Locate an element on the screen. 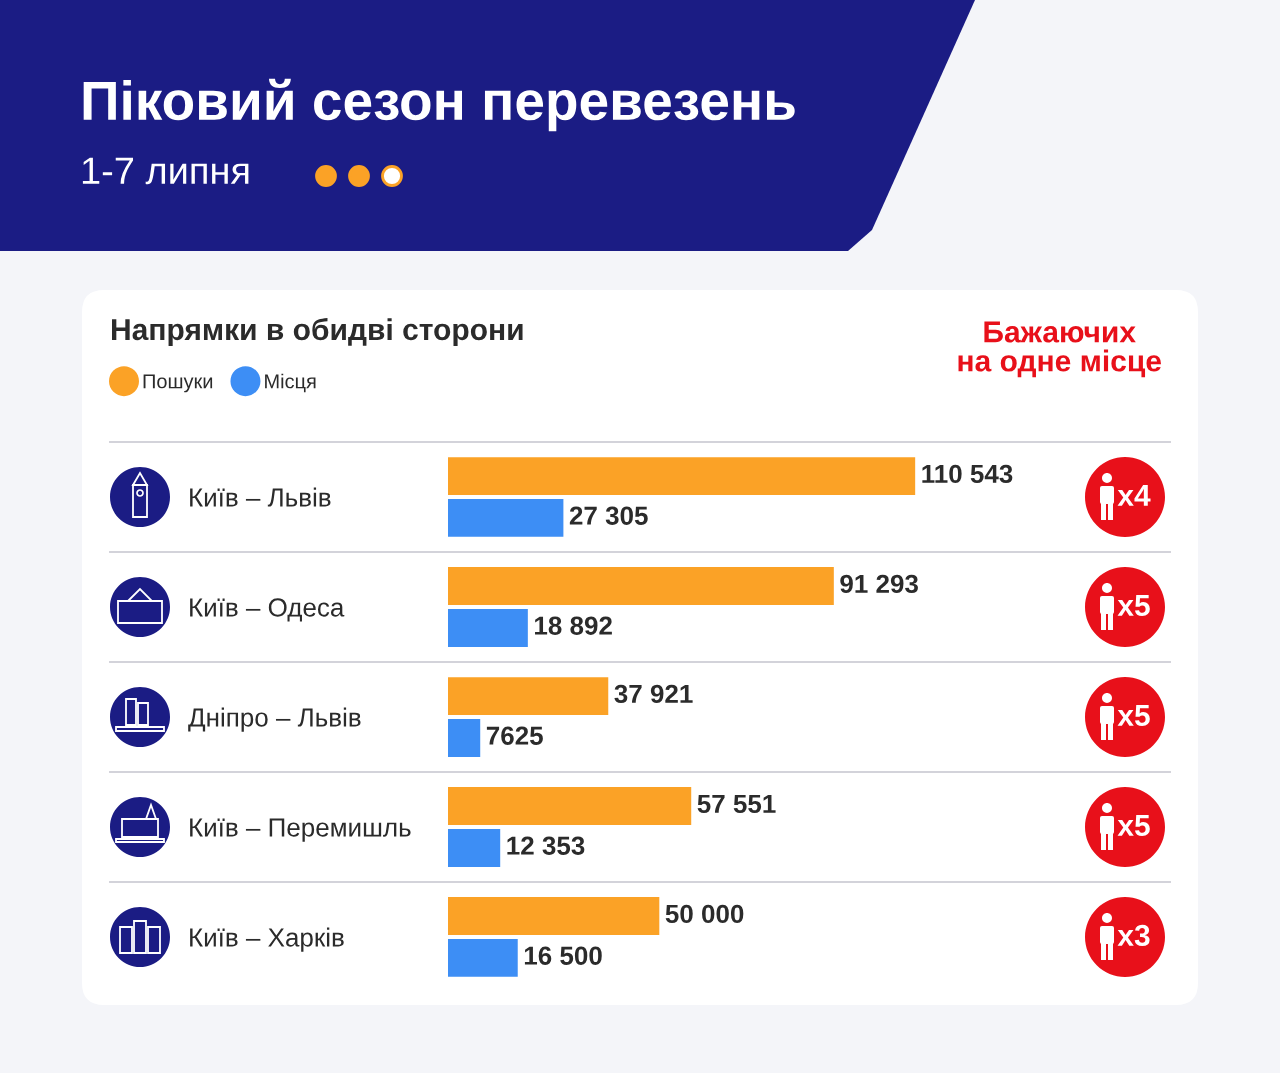 This screenshot has height=1073, width=1280. data-label: 110 543 is located at coordinates (967, 474).